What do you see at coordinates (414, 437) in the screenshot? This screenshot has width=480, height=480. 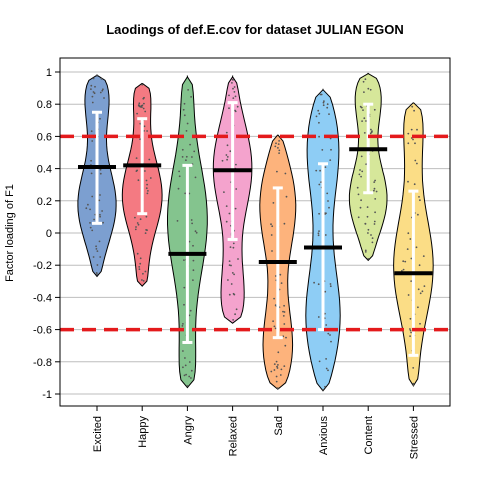 I see `x-tick-label: Stressed` at bounding box center [414, 437].